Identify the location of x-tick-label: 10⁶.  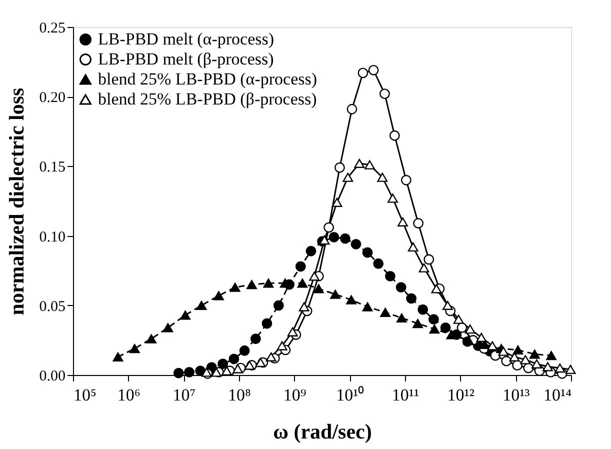
(128, 395).